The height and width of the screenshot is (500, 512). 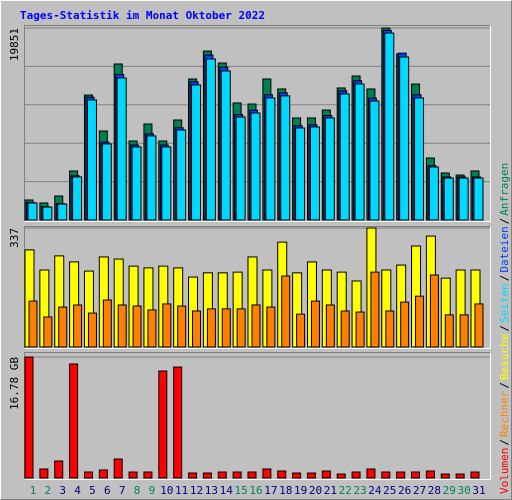 What do you see at coordinates (359, 490) in the screenshot?
I see `x-tick-label: 23` at bounding box center [359, 490].